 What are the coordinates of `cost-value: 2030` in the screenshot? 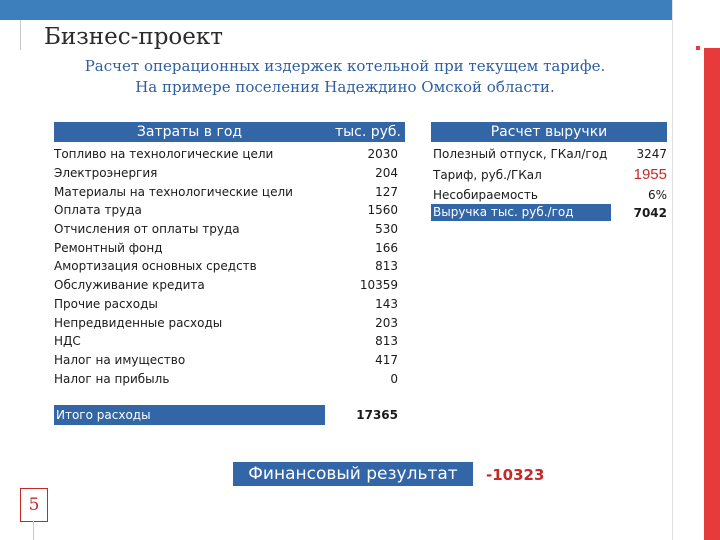 It's located at (382, 154).